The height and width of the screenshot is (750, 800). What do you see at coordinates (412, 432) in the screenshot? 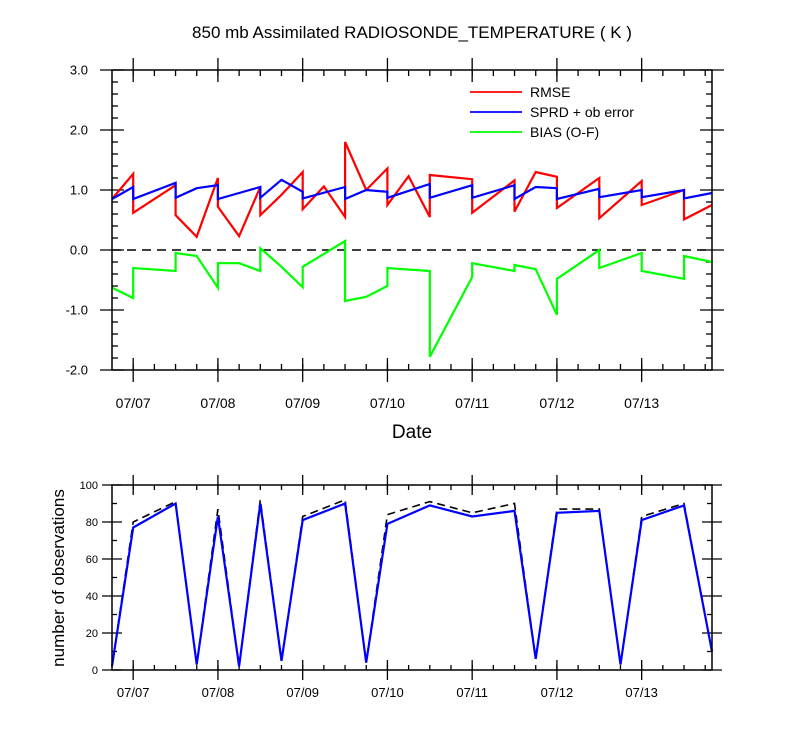
I see `x-axis-label-date: Date` at bounding box center [412, 432].